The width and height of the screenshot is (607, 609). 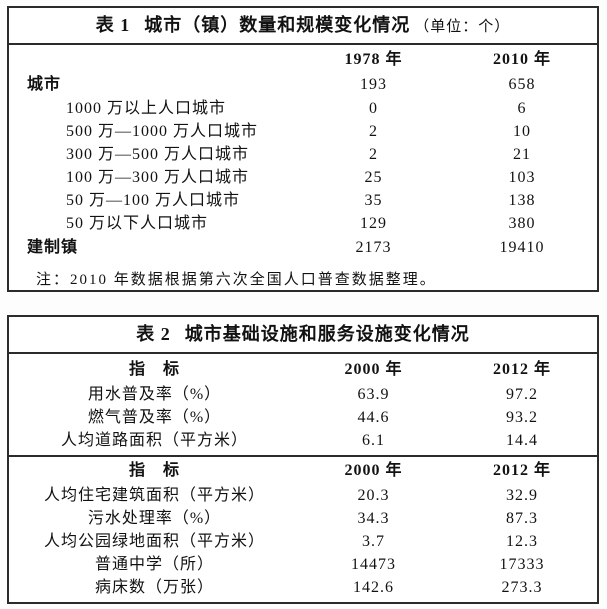 What do you see at coordinates (522, 154) in the screenshot?
I see `row-value-2010: 21` at bounding box center [522, 154].